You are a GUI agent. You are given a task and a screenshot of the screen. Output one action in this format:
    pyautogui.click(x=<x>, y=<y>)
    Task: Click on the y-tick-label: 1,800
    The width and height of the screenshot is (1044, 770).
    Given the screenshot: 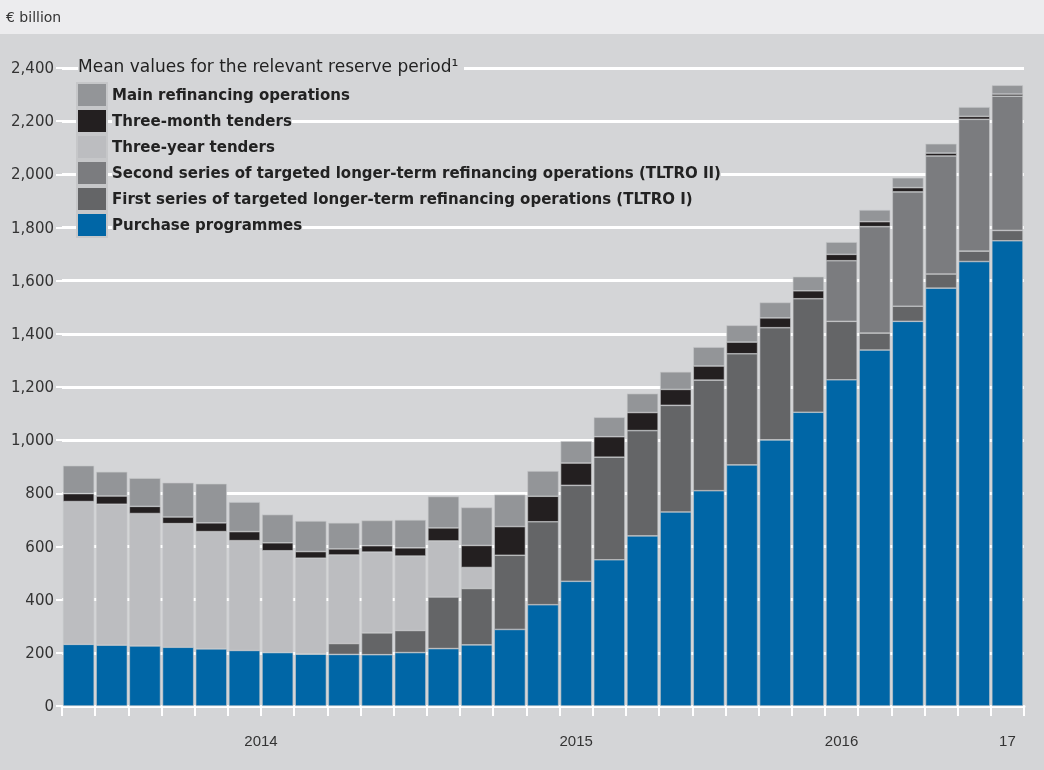 What is the action you would take?
    pyautogui.click(x=32, y=227)
    